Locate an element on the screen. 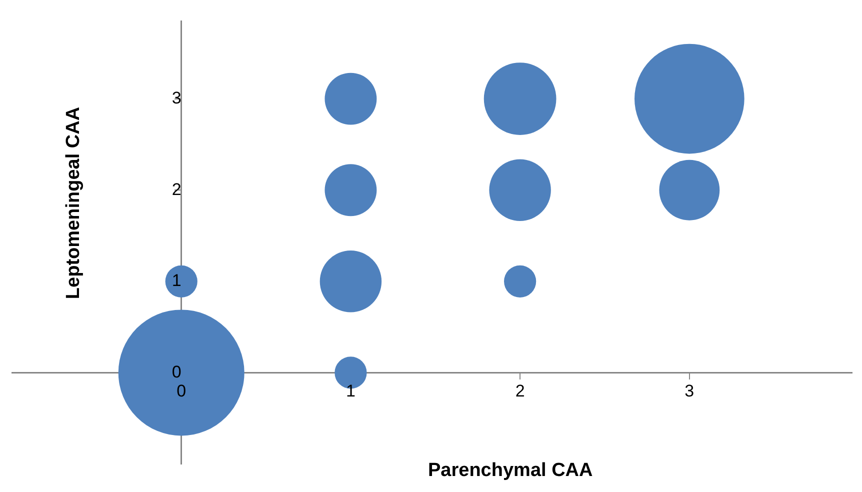  x-axis-title: Parenchymal CAA is located at coordinates (510, 471).